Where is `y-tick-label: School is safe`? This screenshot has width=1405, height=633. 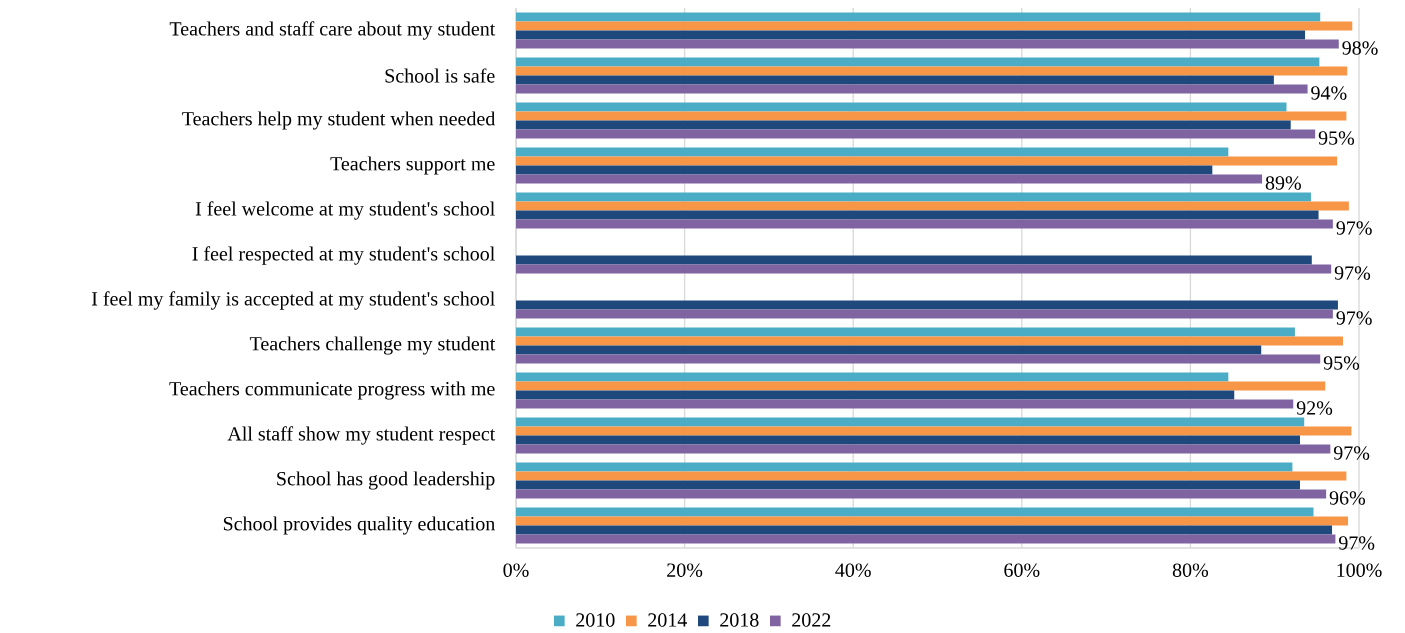
y-tick-label: School is safe is located at coordinates (440, 75).